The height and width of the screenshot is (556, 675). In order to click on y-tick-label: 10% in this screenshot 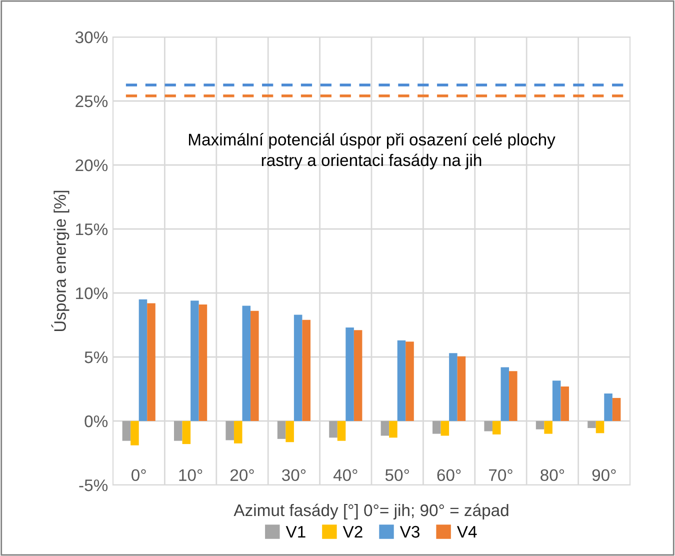, I will do `click(92, 293)`.